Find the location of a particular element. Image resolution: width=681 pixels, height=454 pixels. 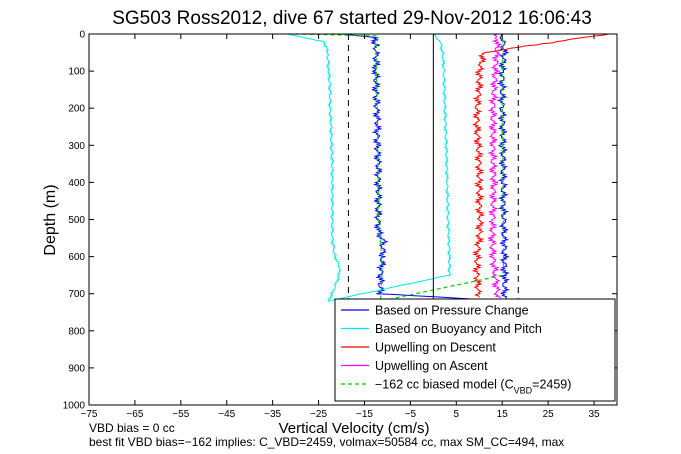

x-tick-label: −75 is located at coordinates (89, 414).